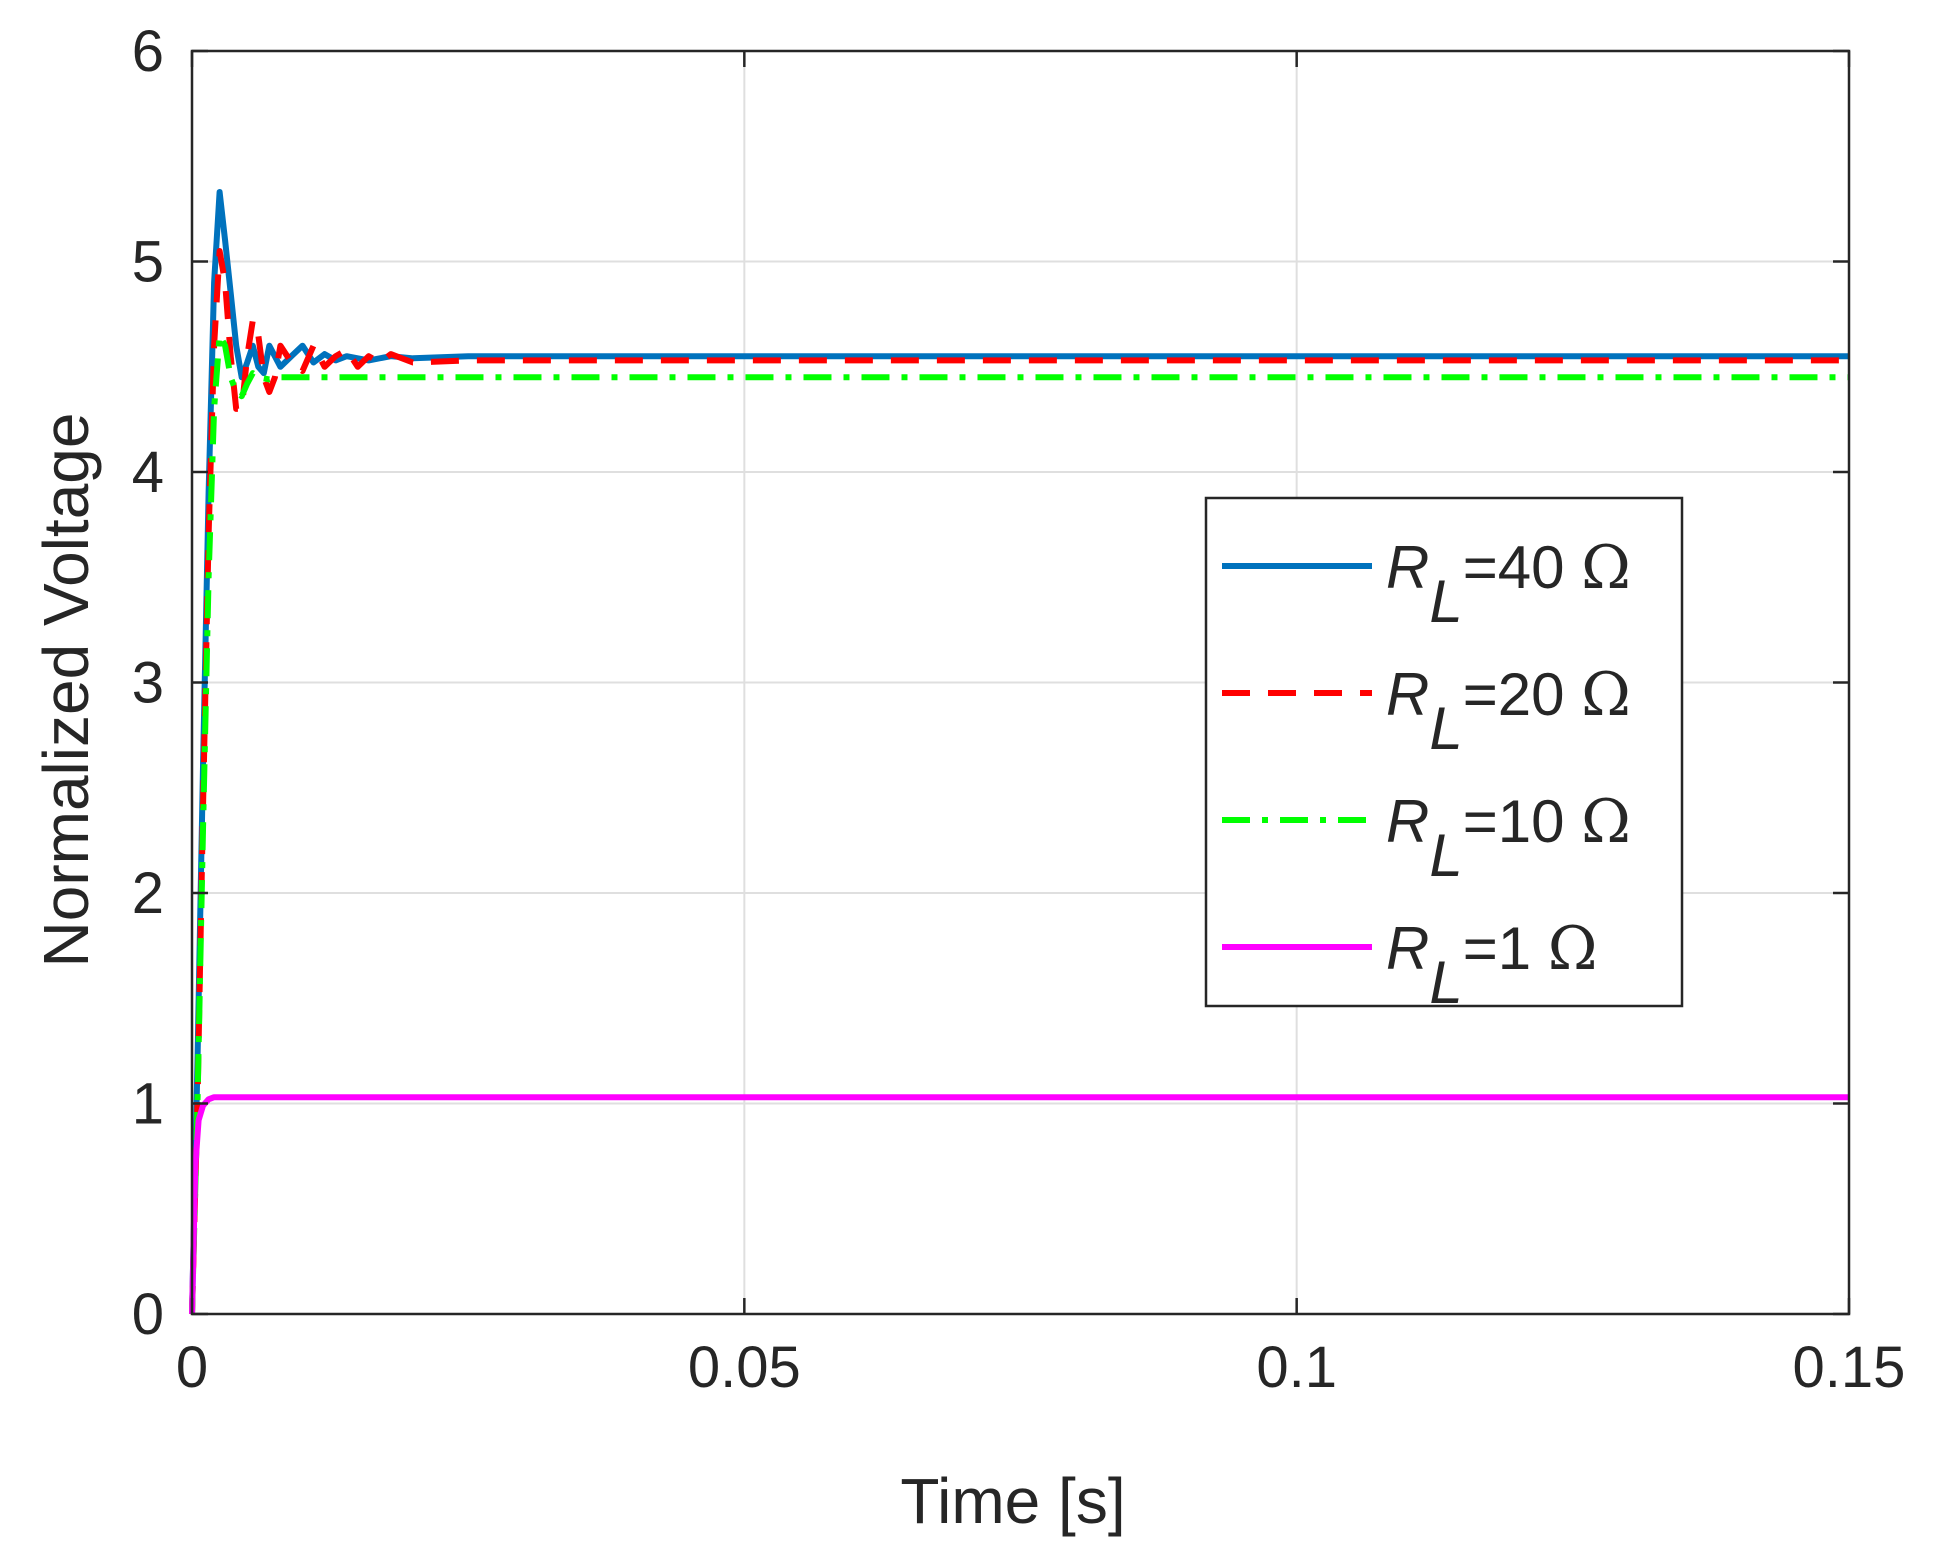 The image size is (1935, 1548). What do you see at coordinates (66, 690) in the screenshot?
I see `y-axis-label: Normalized Voltage` at bounding box center [66, 690].